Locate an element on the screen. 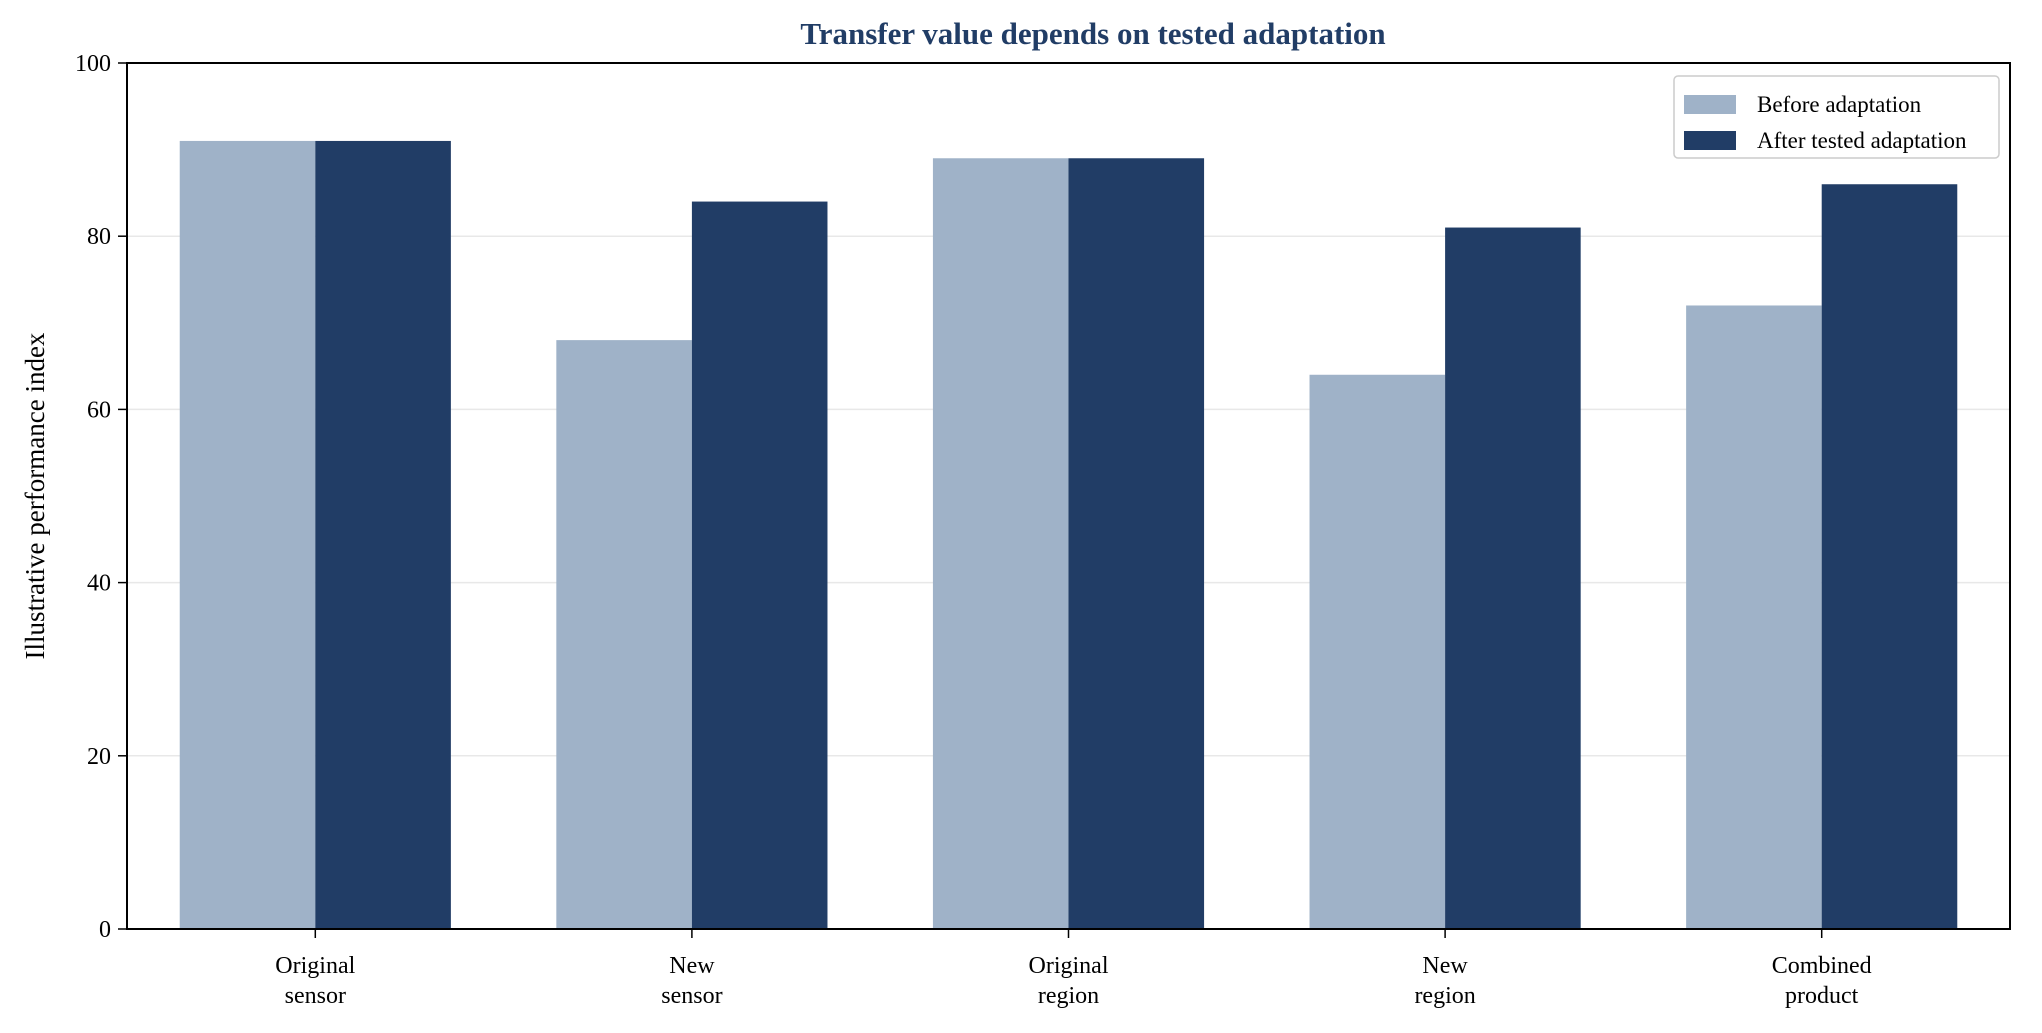  x-tick-label: New region is located at coordinates (1444, 981).